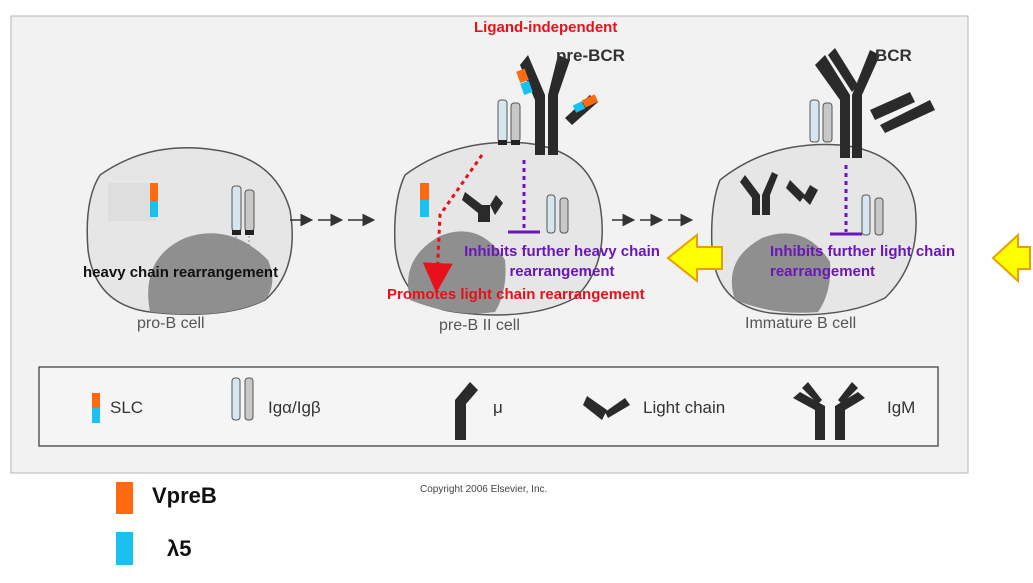 The image size is (1033, 583). I want to click on immature-b-cell-graphic, so click(822, 182).